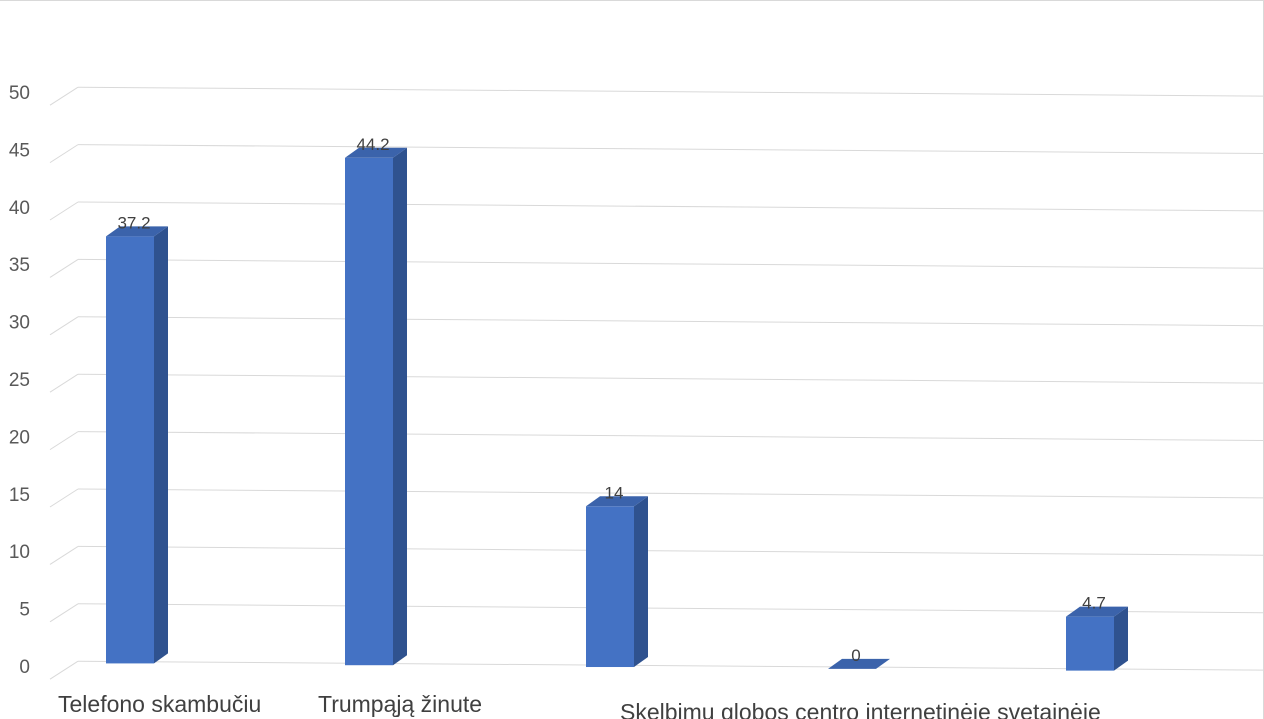 The width and height of the screenshot is (1264, 719). What do you see at coordinates (19, 208) in the screenshot?
I see `y-tick-label: 40` at bounding box center [19, 208].